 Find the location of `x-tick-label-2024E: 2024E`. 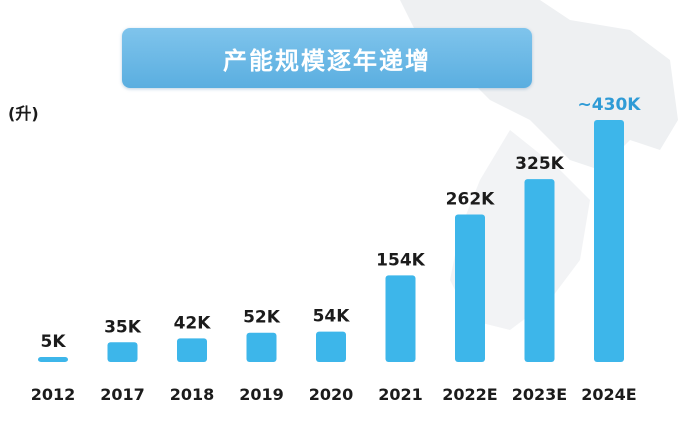

x-tick-label-2024E: 2024E is located at coordinates (608, 394).